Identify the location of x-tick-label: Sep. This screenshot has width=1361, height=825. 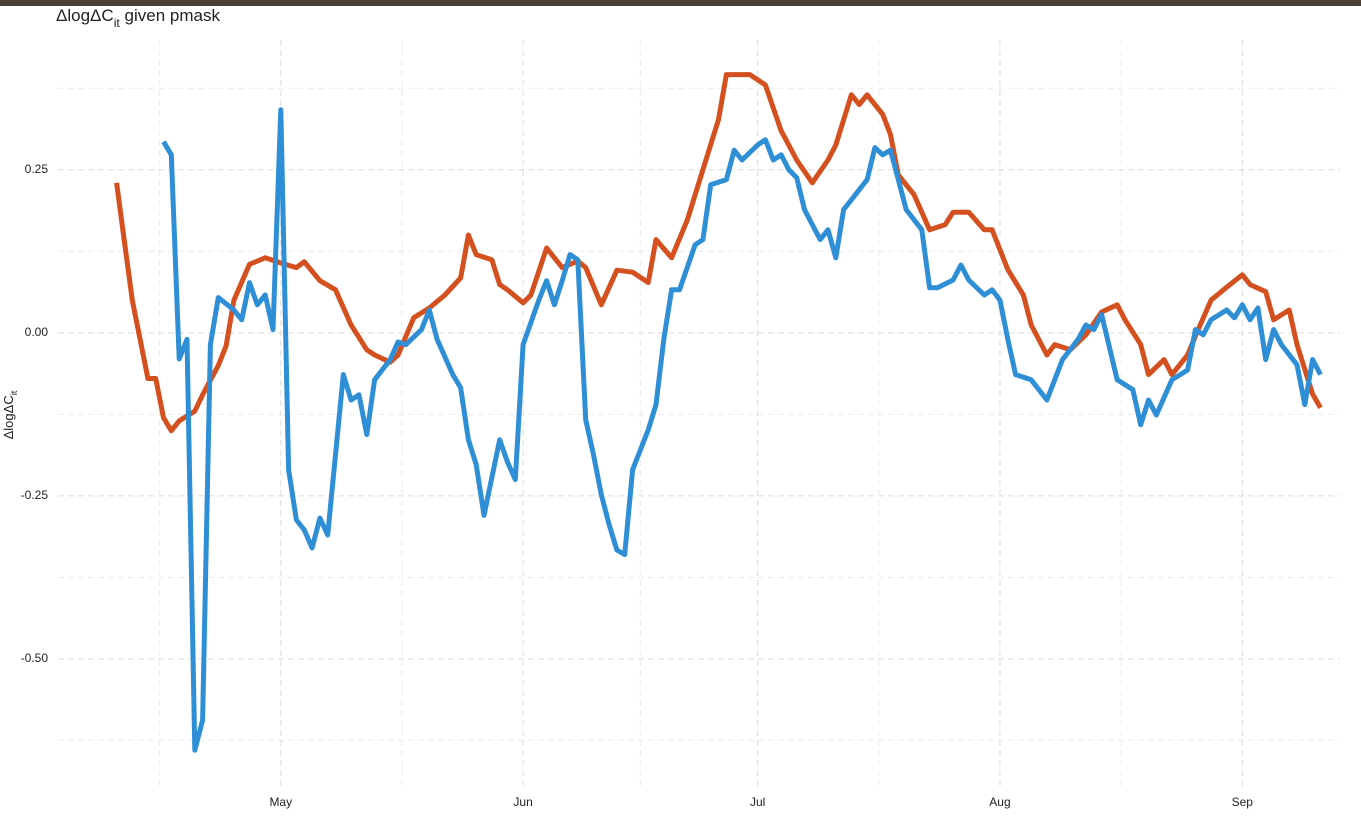
(1243, 802).